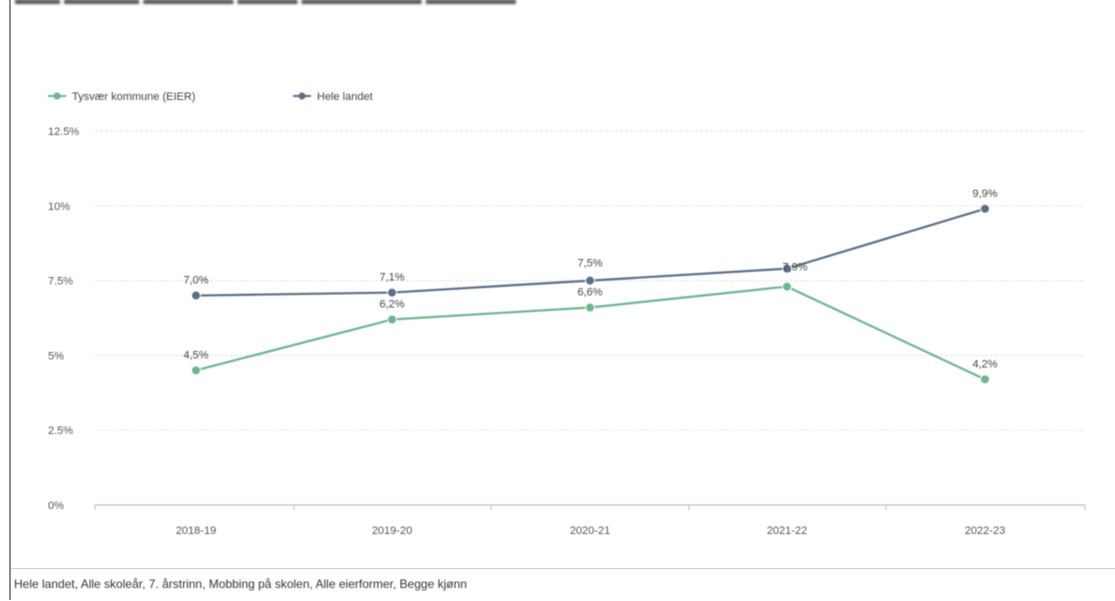 This screenshot has height=601, width=1115. Describe the element at coordinates (63, 132) in the screenshot. I see `y-tick-label: 12.5%` at that location.